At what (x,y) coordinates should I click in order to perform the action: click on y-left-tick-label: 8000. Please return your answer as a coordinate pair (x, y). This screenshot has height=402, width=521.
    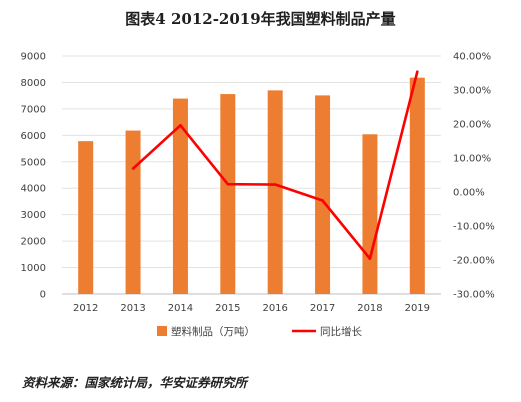
    Looking at the image, I should click on (33, 83).